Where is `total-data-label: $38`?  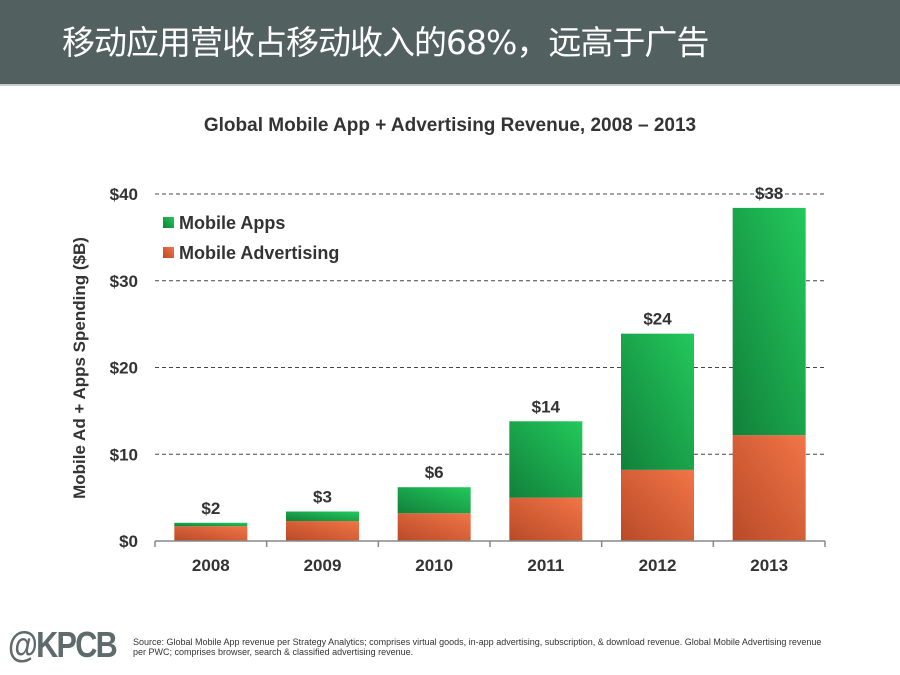 total-data-label: $38 is located at coordinates (769, 193).